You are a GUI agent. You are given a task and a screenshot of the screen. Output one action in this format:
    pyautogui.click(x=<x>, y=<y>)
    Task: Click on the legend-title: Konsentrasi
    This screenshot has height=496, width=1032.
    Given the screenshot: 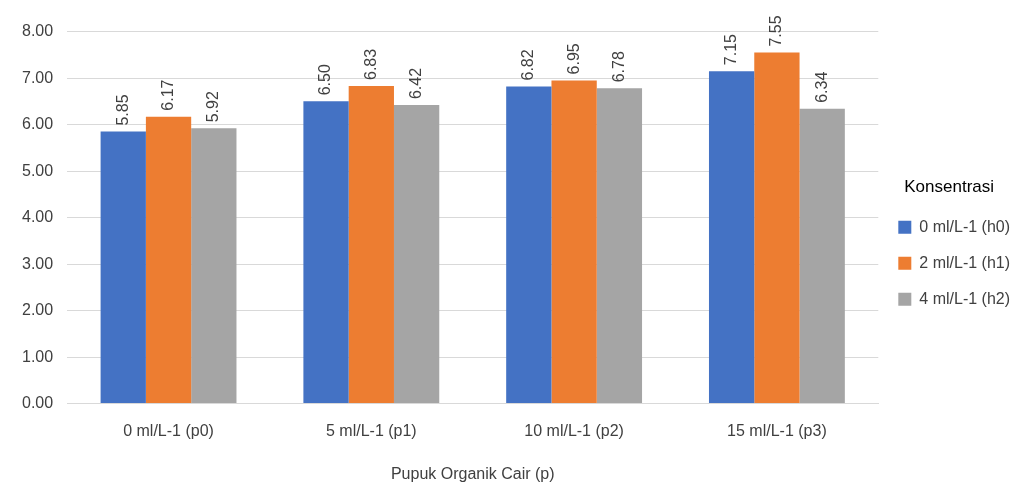 What is the action you would take?
    pyautogui.click(x=949, y=186)
    